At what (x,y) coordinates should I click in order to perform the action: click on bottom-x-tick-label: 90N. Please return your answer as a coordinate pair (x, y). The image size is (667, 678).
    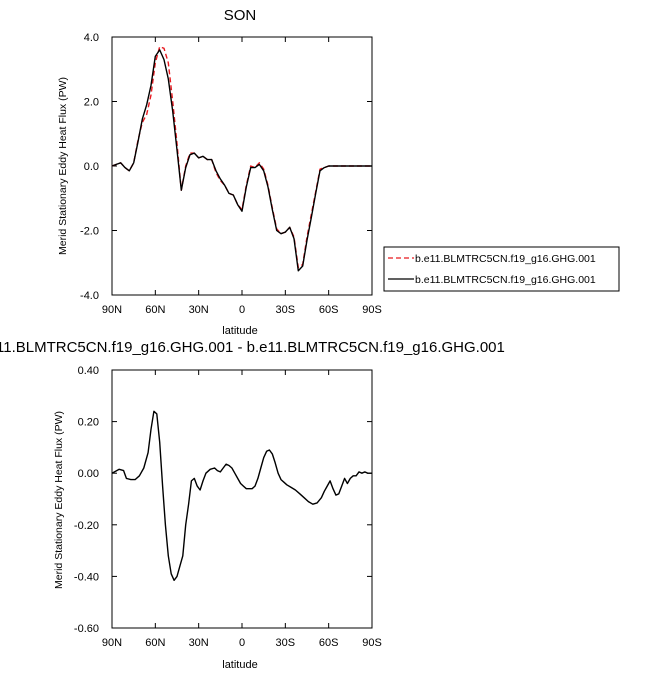
    Looking at the image, I should click on (112, 643).